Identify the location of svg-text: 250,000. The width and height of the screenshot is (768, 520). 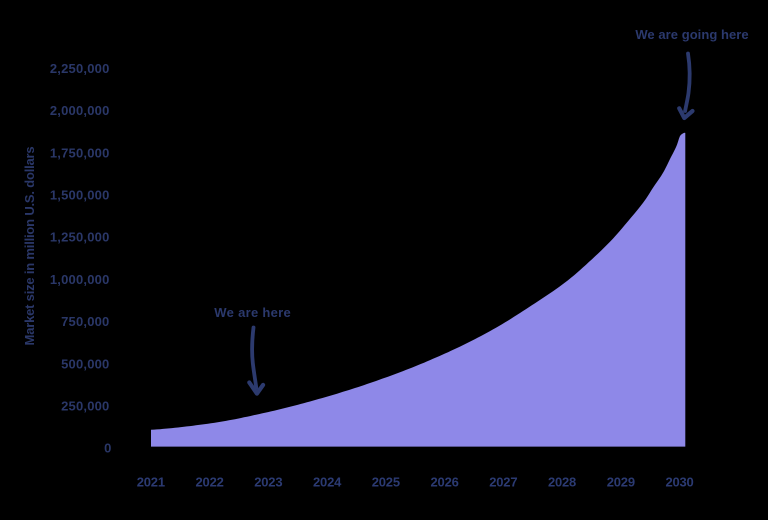
(85, 406).